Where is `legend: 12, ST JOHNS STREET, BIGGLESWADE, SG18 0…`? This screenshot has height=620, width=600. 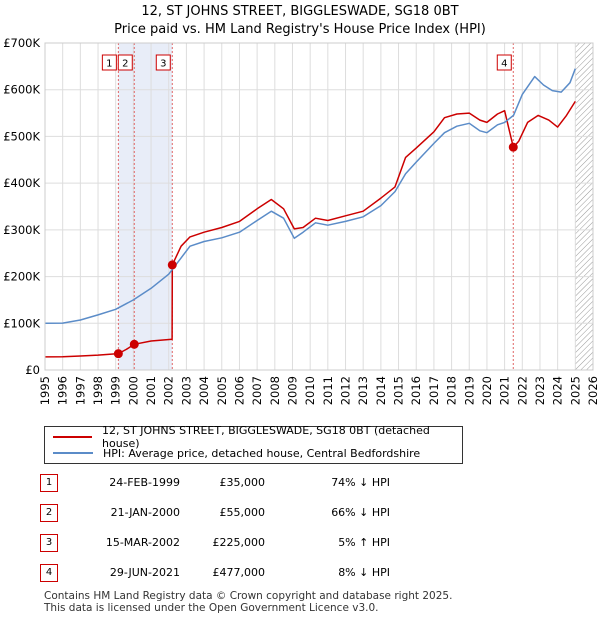 legend: 12, ST JOHNS STREET, BIGGLESWADE, SG18 0… is located at coordinates (253, 444).